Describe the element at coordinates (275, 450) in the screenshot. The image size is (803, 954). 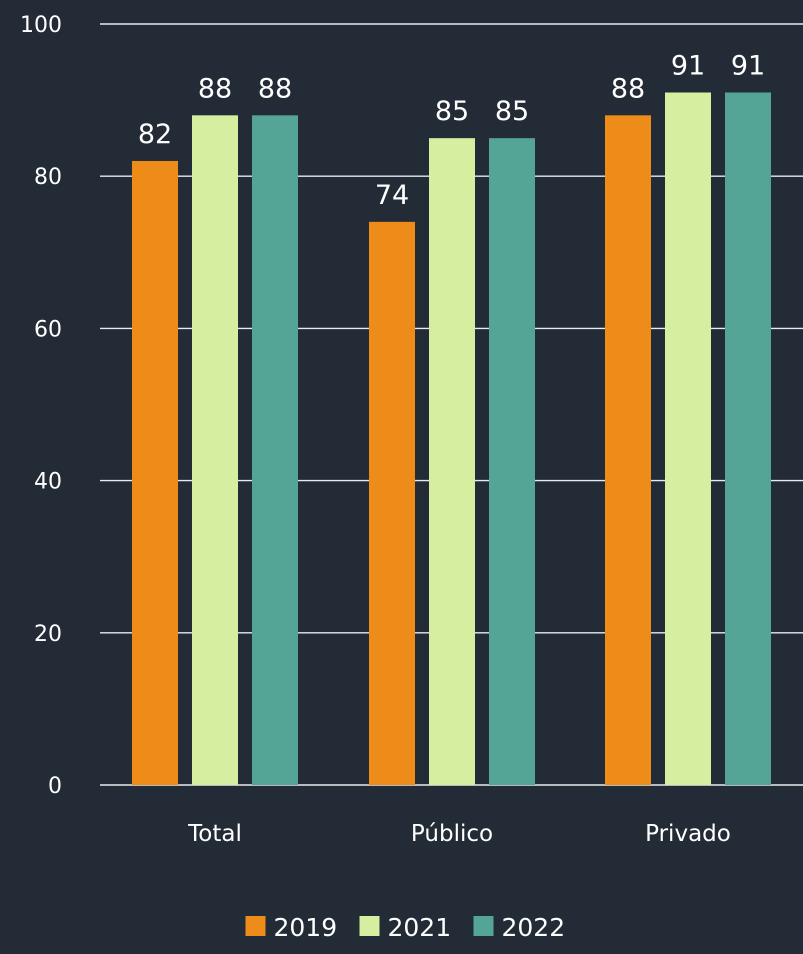
I see `bar-2022-total` at that location.